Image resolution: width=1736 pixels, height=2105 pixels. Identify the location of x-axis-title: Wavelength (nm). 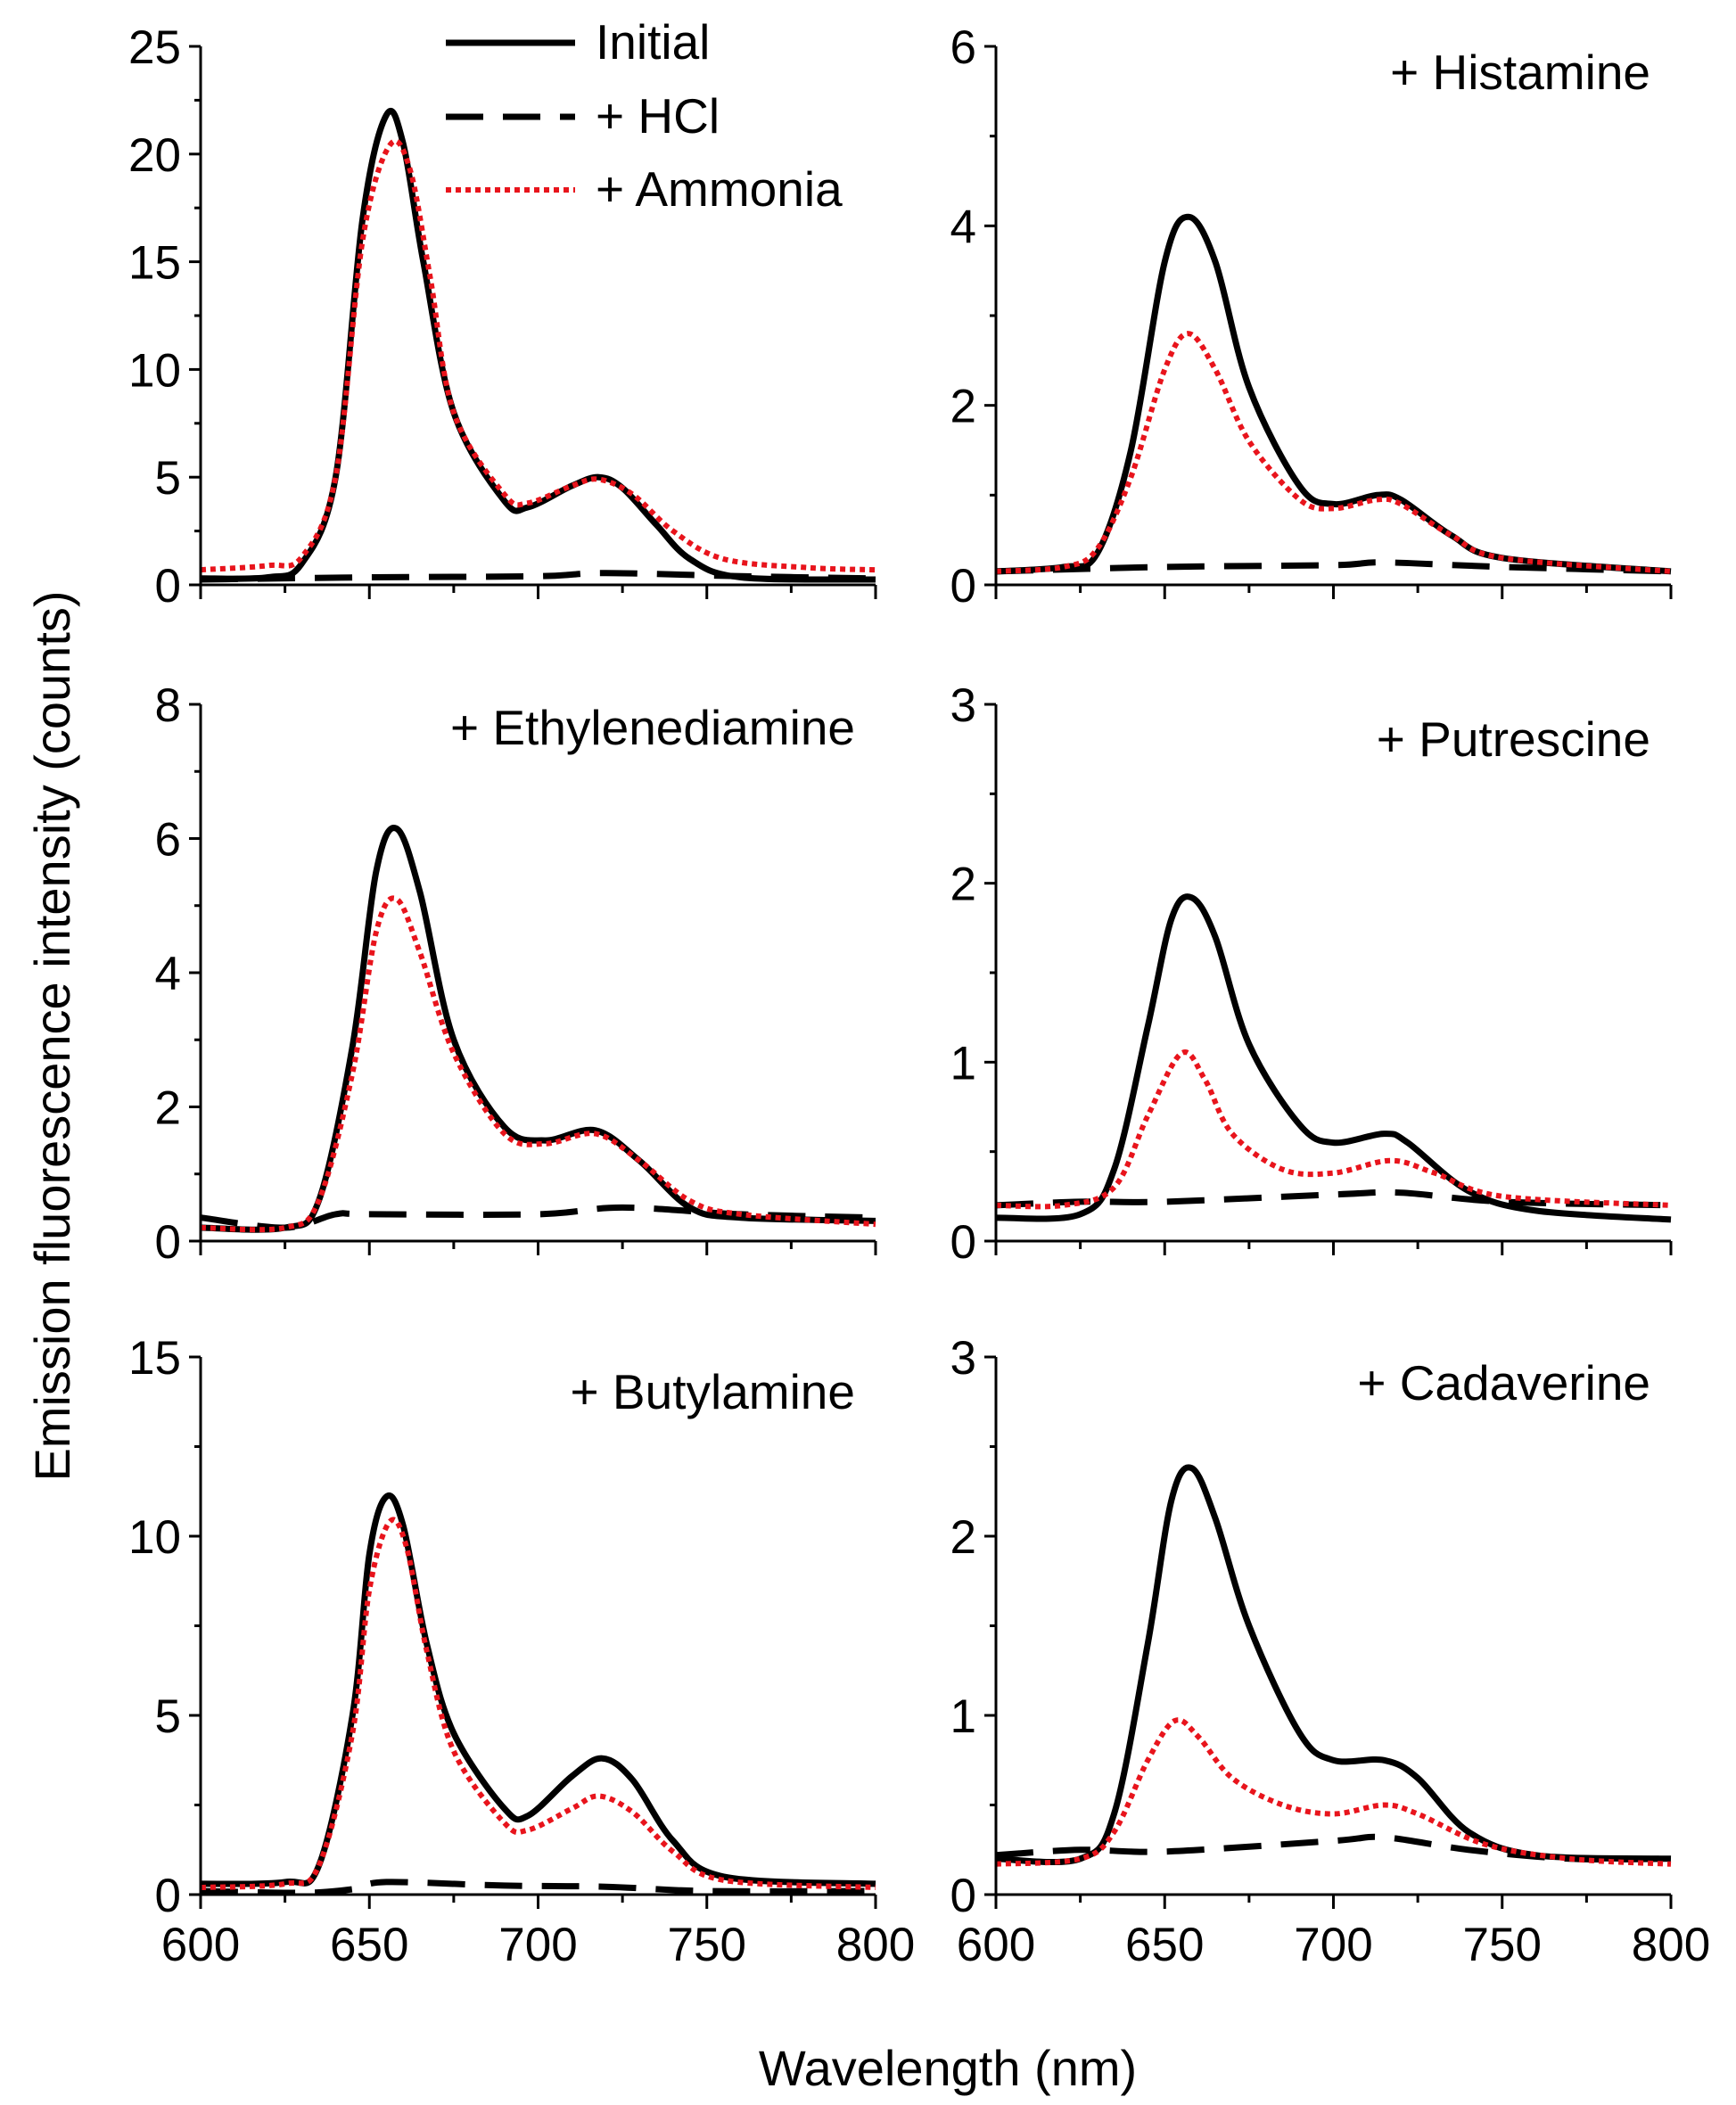
(948, 2068).